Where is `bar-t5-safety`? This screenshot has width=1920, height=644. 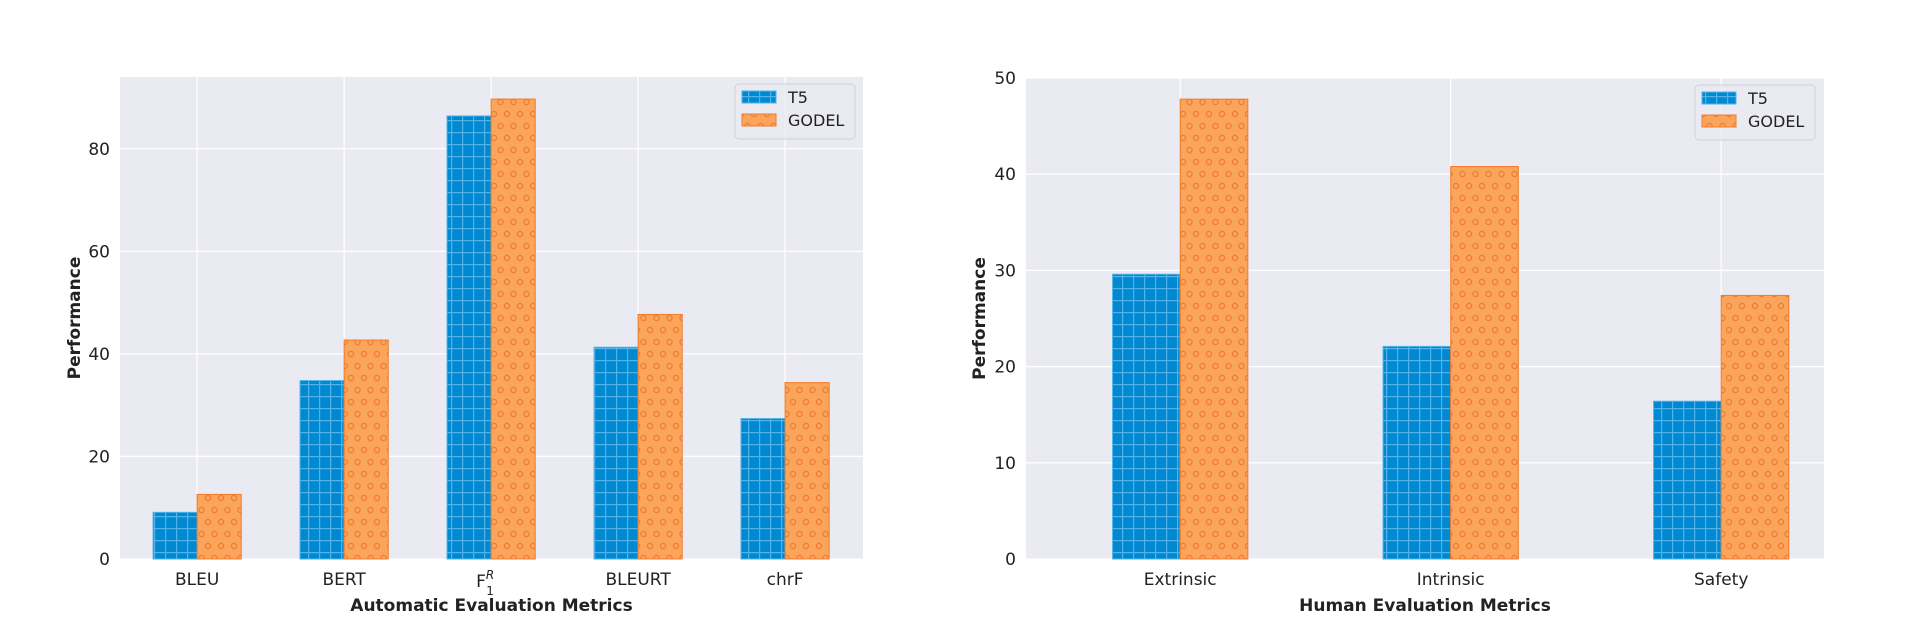 bar-t5-safety is located at coordinates (1687, 480).